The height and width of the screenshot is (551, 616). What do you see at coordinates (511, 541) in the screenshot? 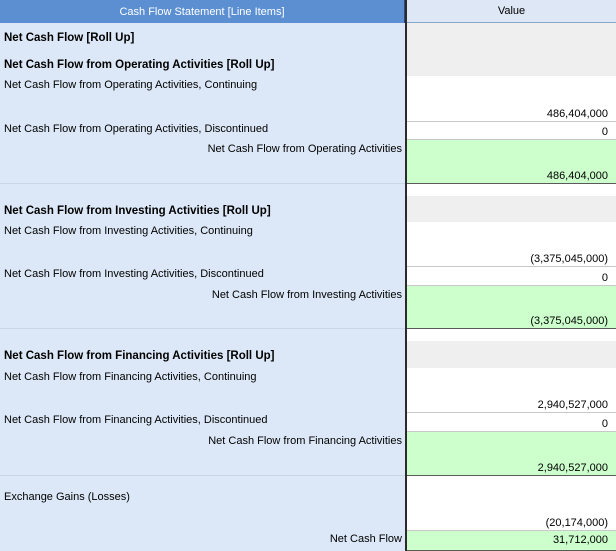
I see `row-value: 31,712,000` at bounding box center [511, 541].